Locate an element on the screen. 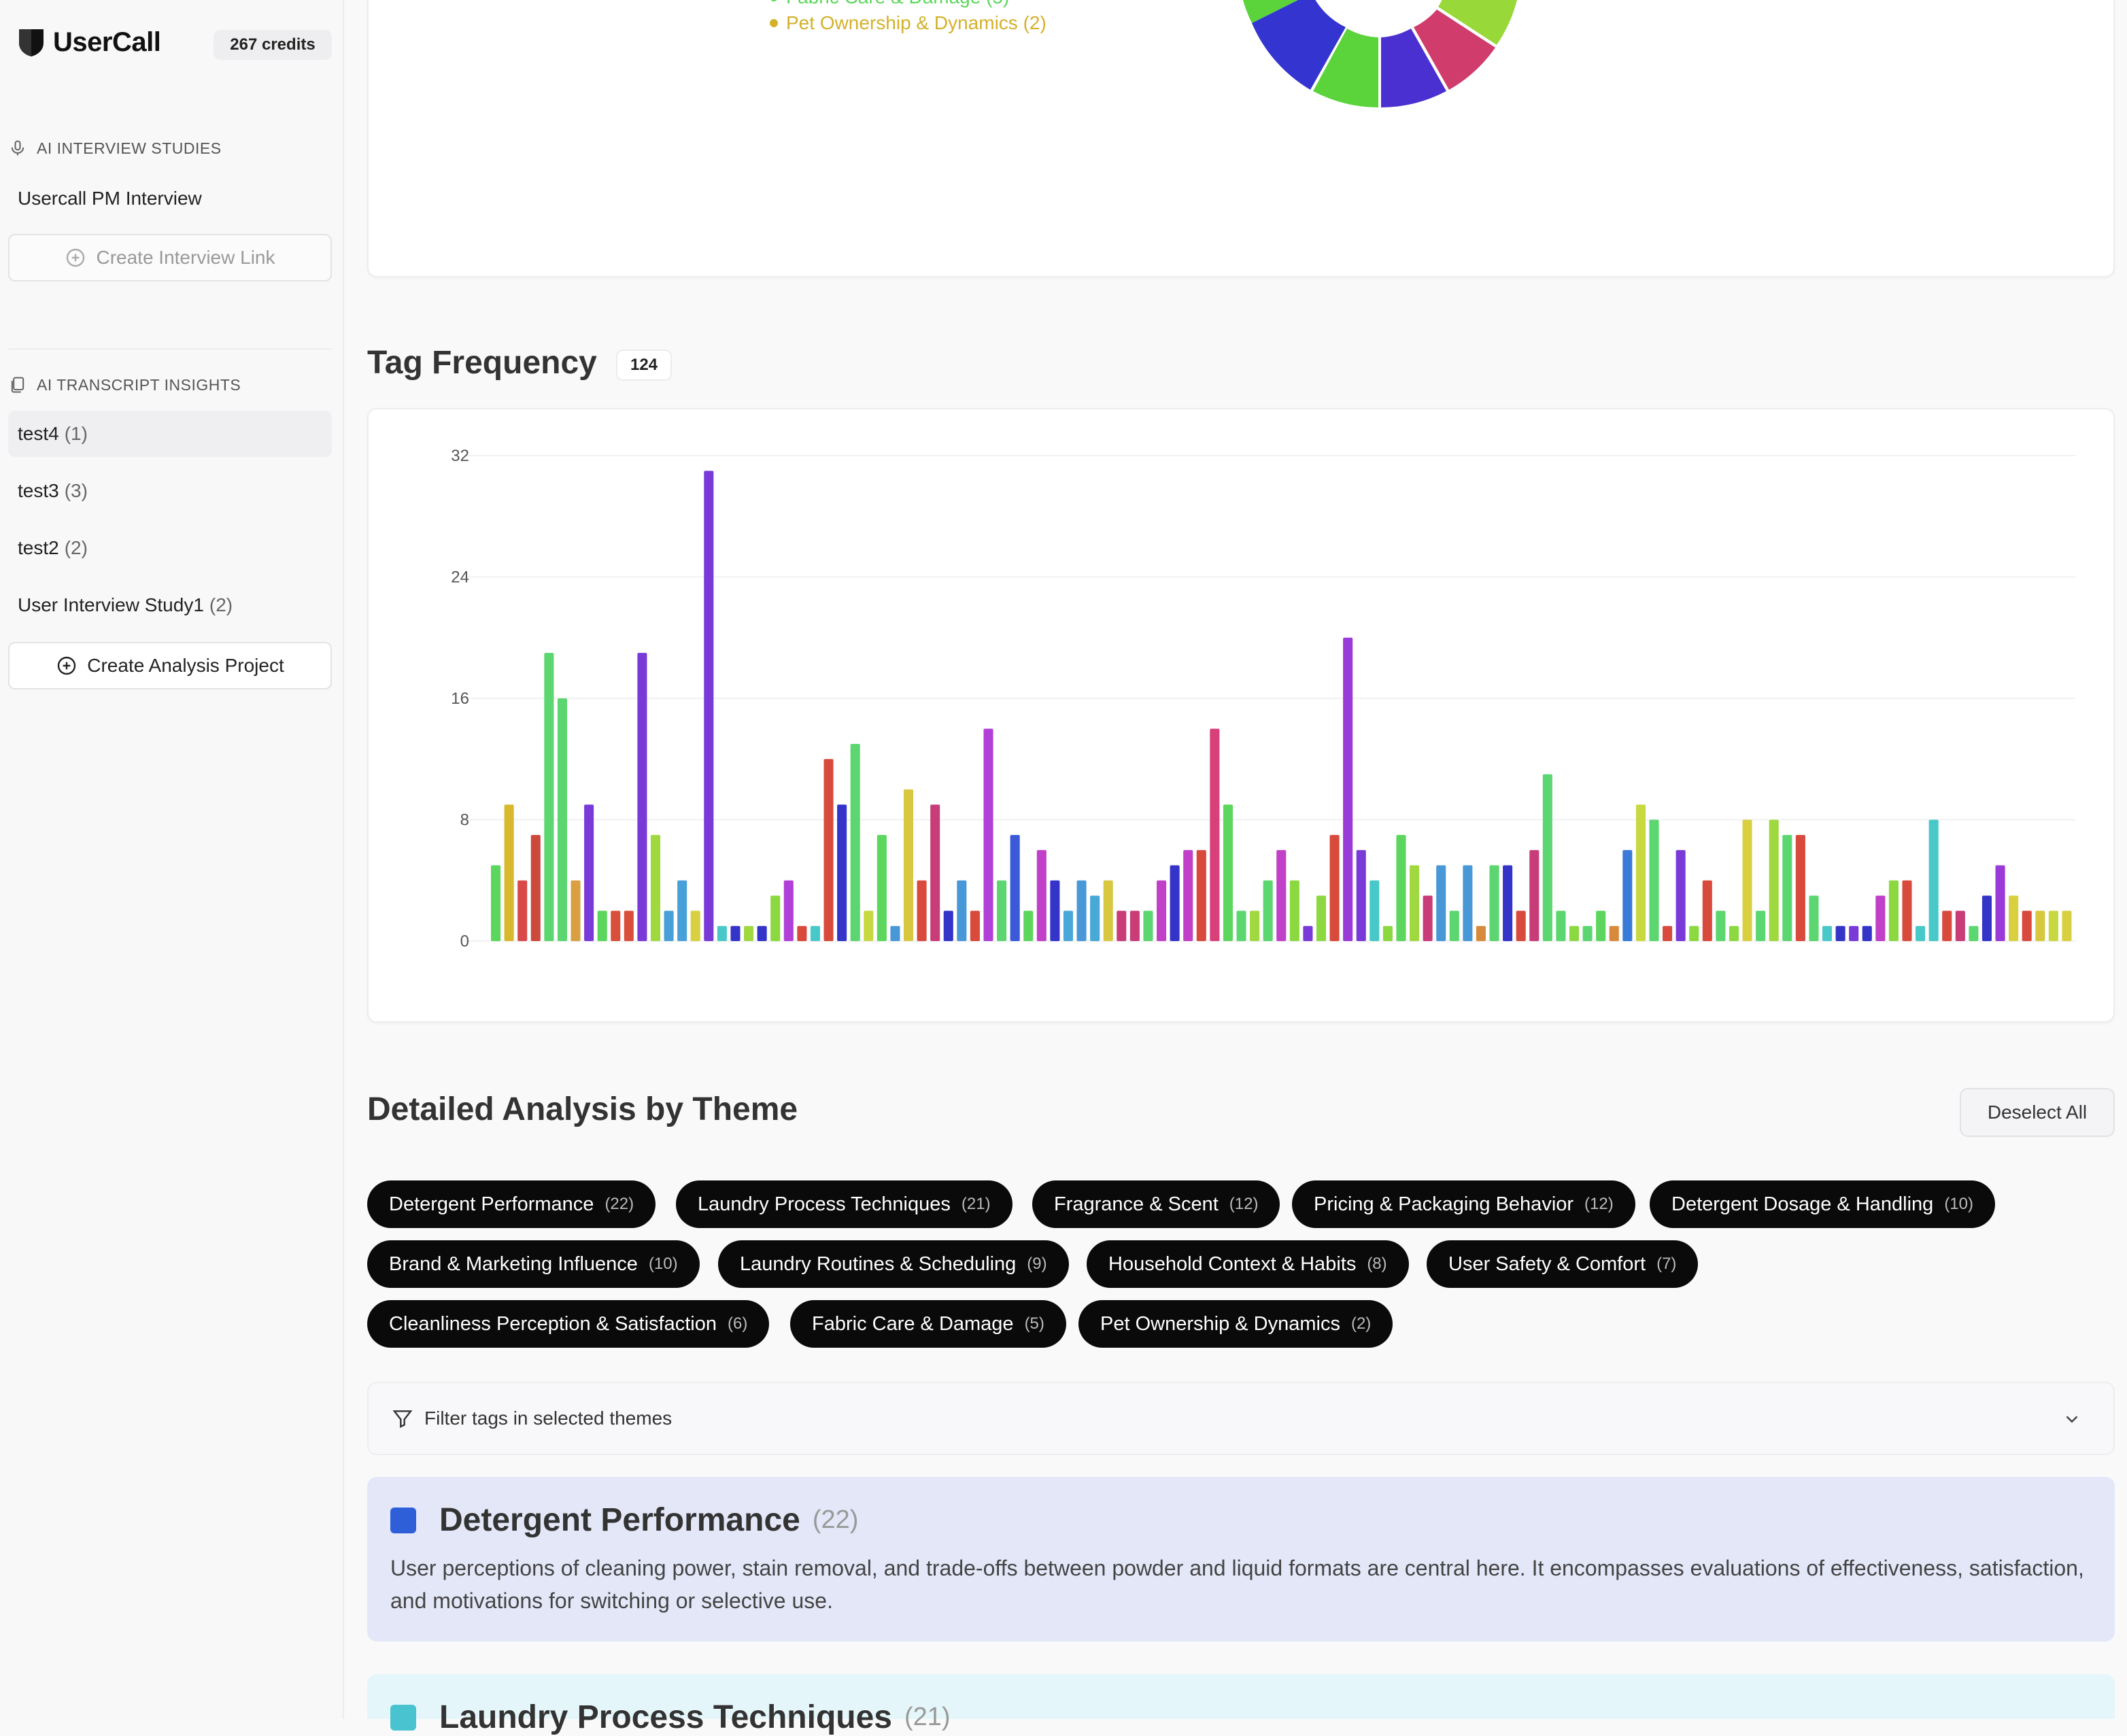 Image resolution: width=2127 pixels, height=1736 pixels. theme-chip: Laundry Routines & Scheduling (9) is located at coordinates (893, 1264).